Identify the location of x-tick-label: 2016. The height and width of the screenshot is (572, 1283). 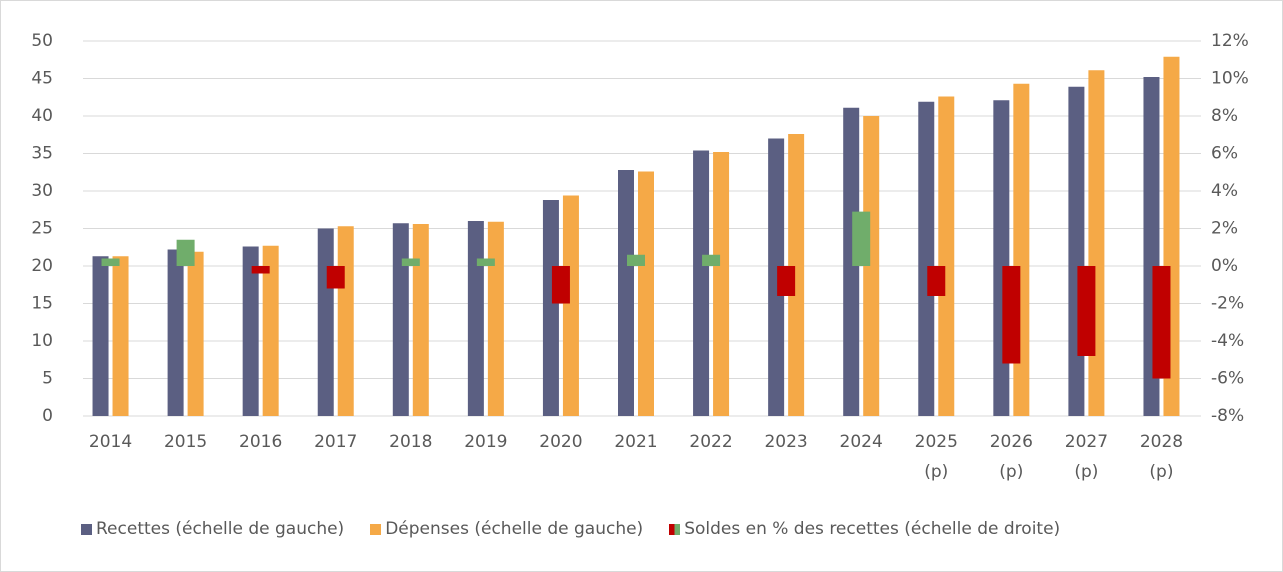
(261, 442).